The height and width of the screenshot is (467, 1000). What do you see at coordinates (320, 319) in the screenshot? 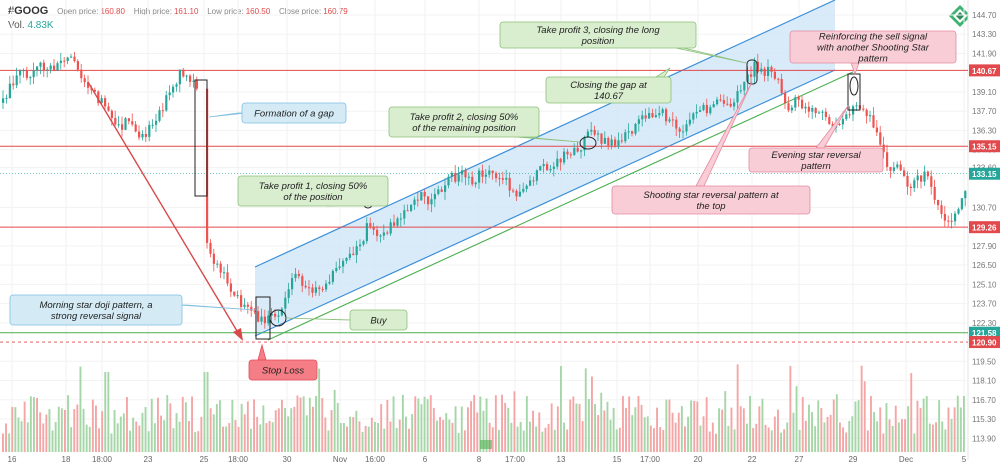
I see `annotation-buy-pointer` at bounding box center [320, 319].